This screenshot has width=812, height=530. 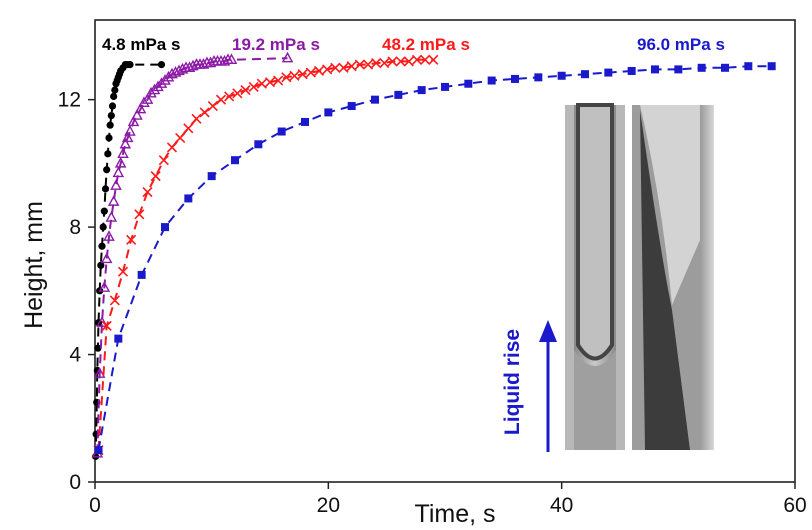 I want to click on y-tick-label: 0, so click(x=75, y=482).